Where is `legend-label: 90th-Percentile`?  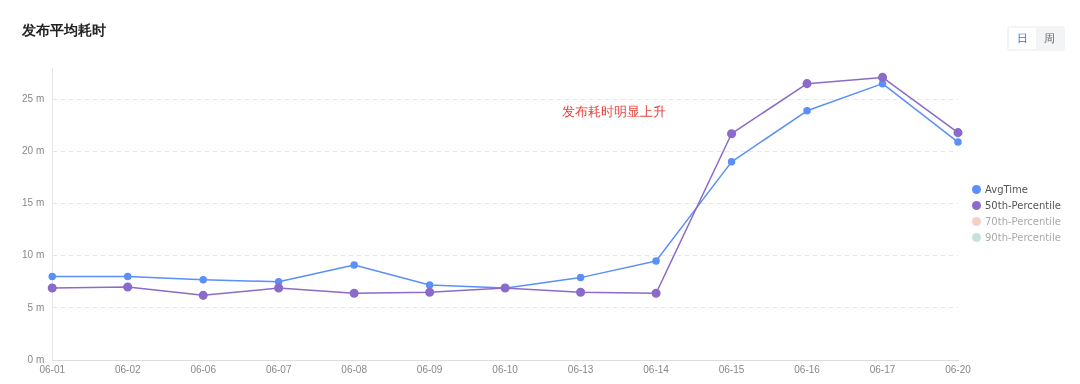
legend-label: 90th-Percentile is located at coordinates (1023, 237).